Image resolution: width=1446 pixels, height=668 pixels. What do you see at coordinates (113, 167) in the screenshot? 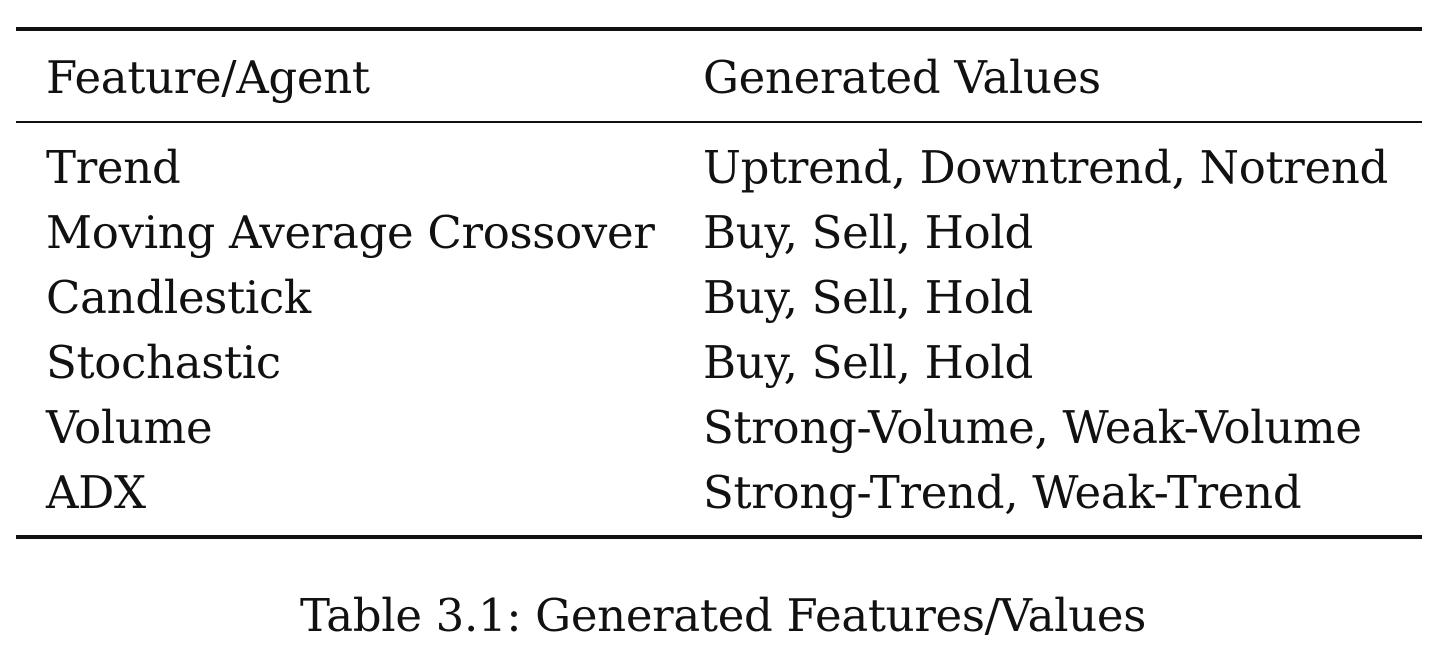
I see `table-cell-feature: Trend` at bounding box center [113, 167].